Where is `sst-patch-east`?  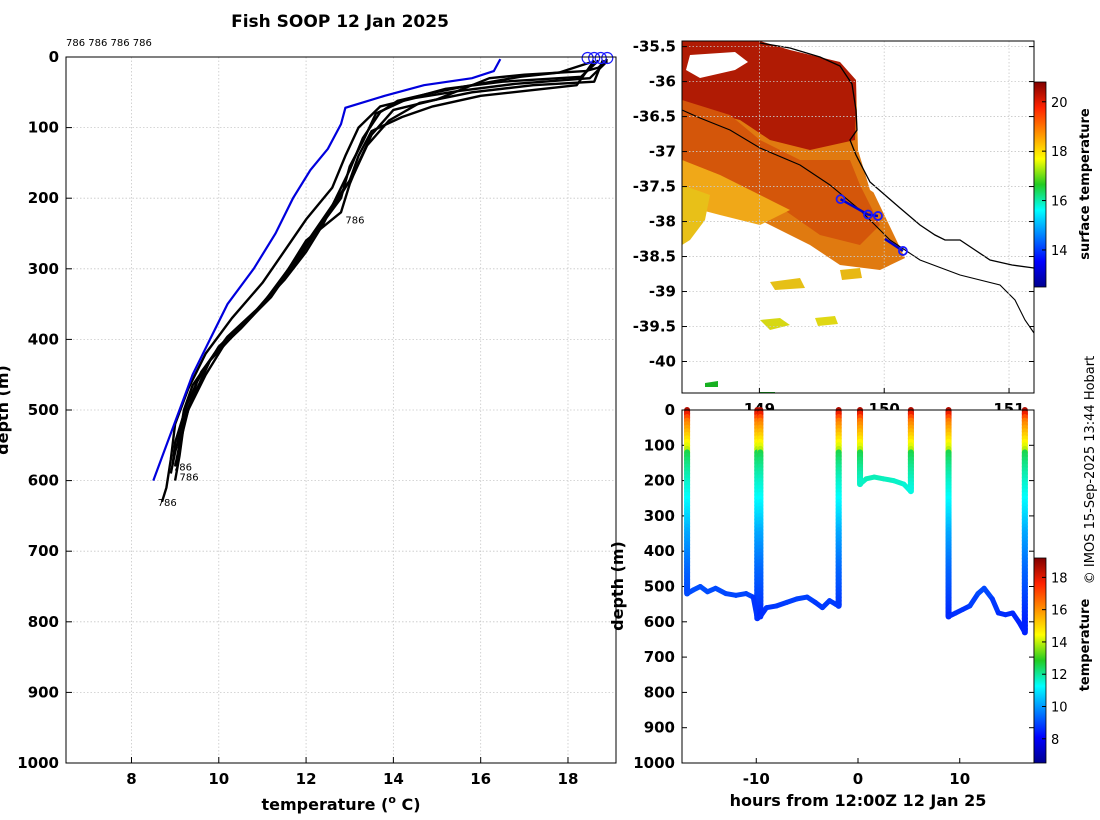
sst-patch-east is located at coordinates (851, 274).